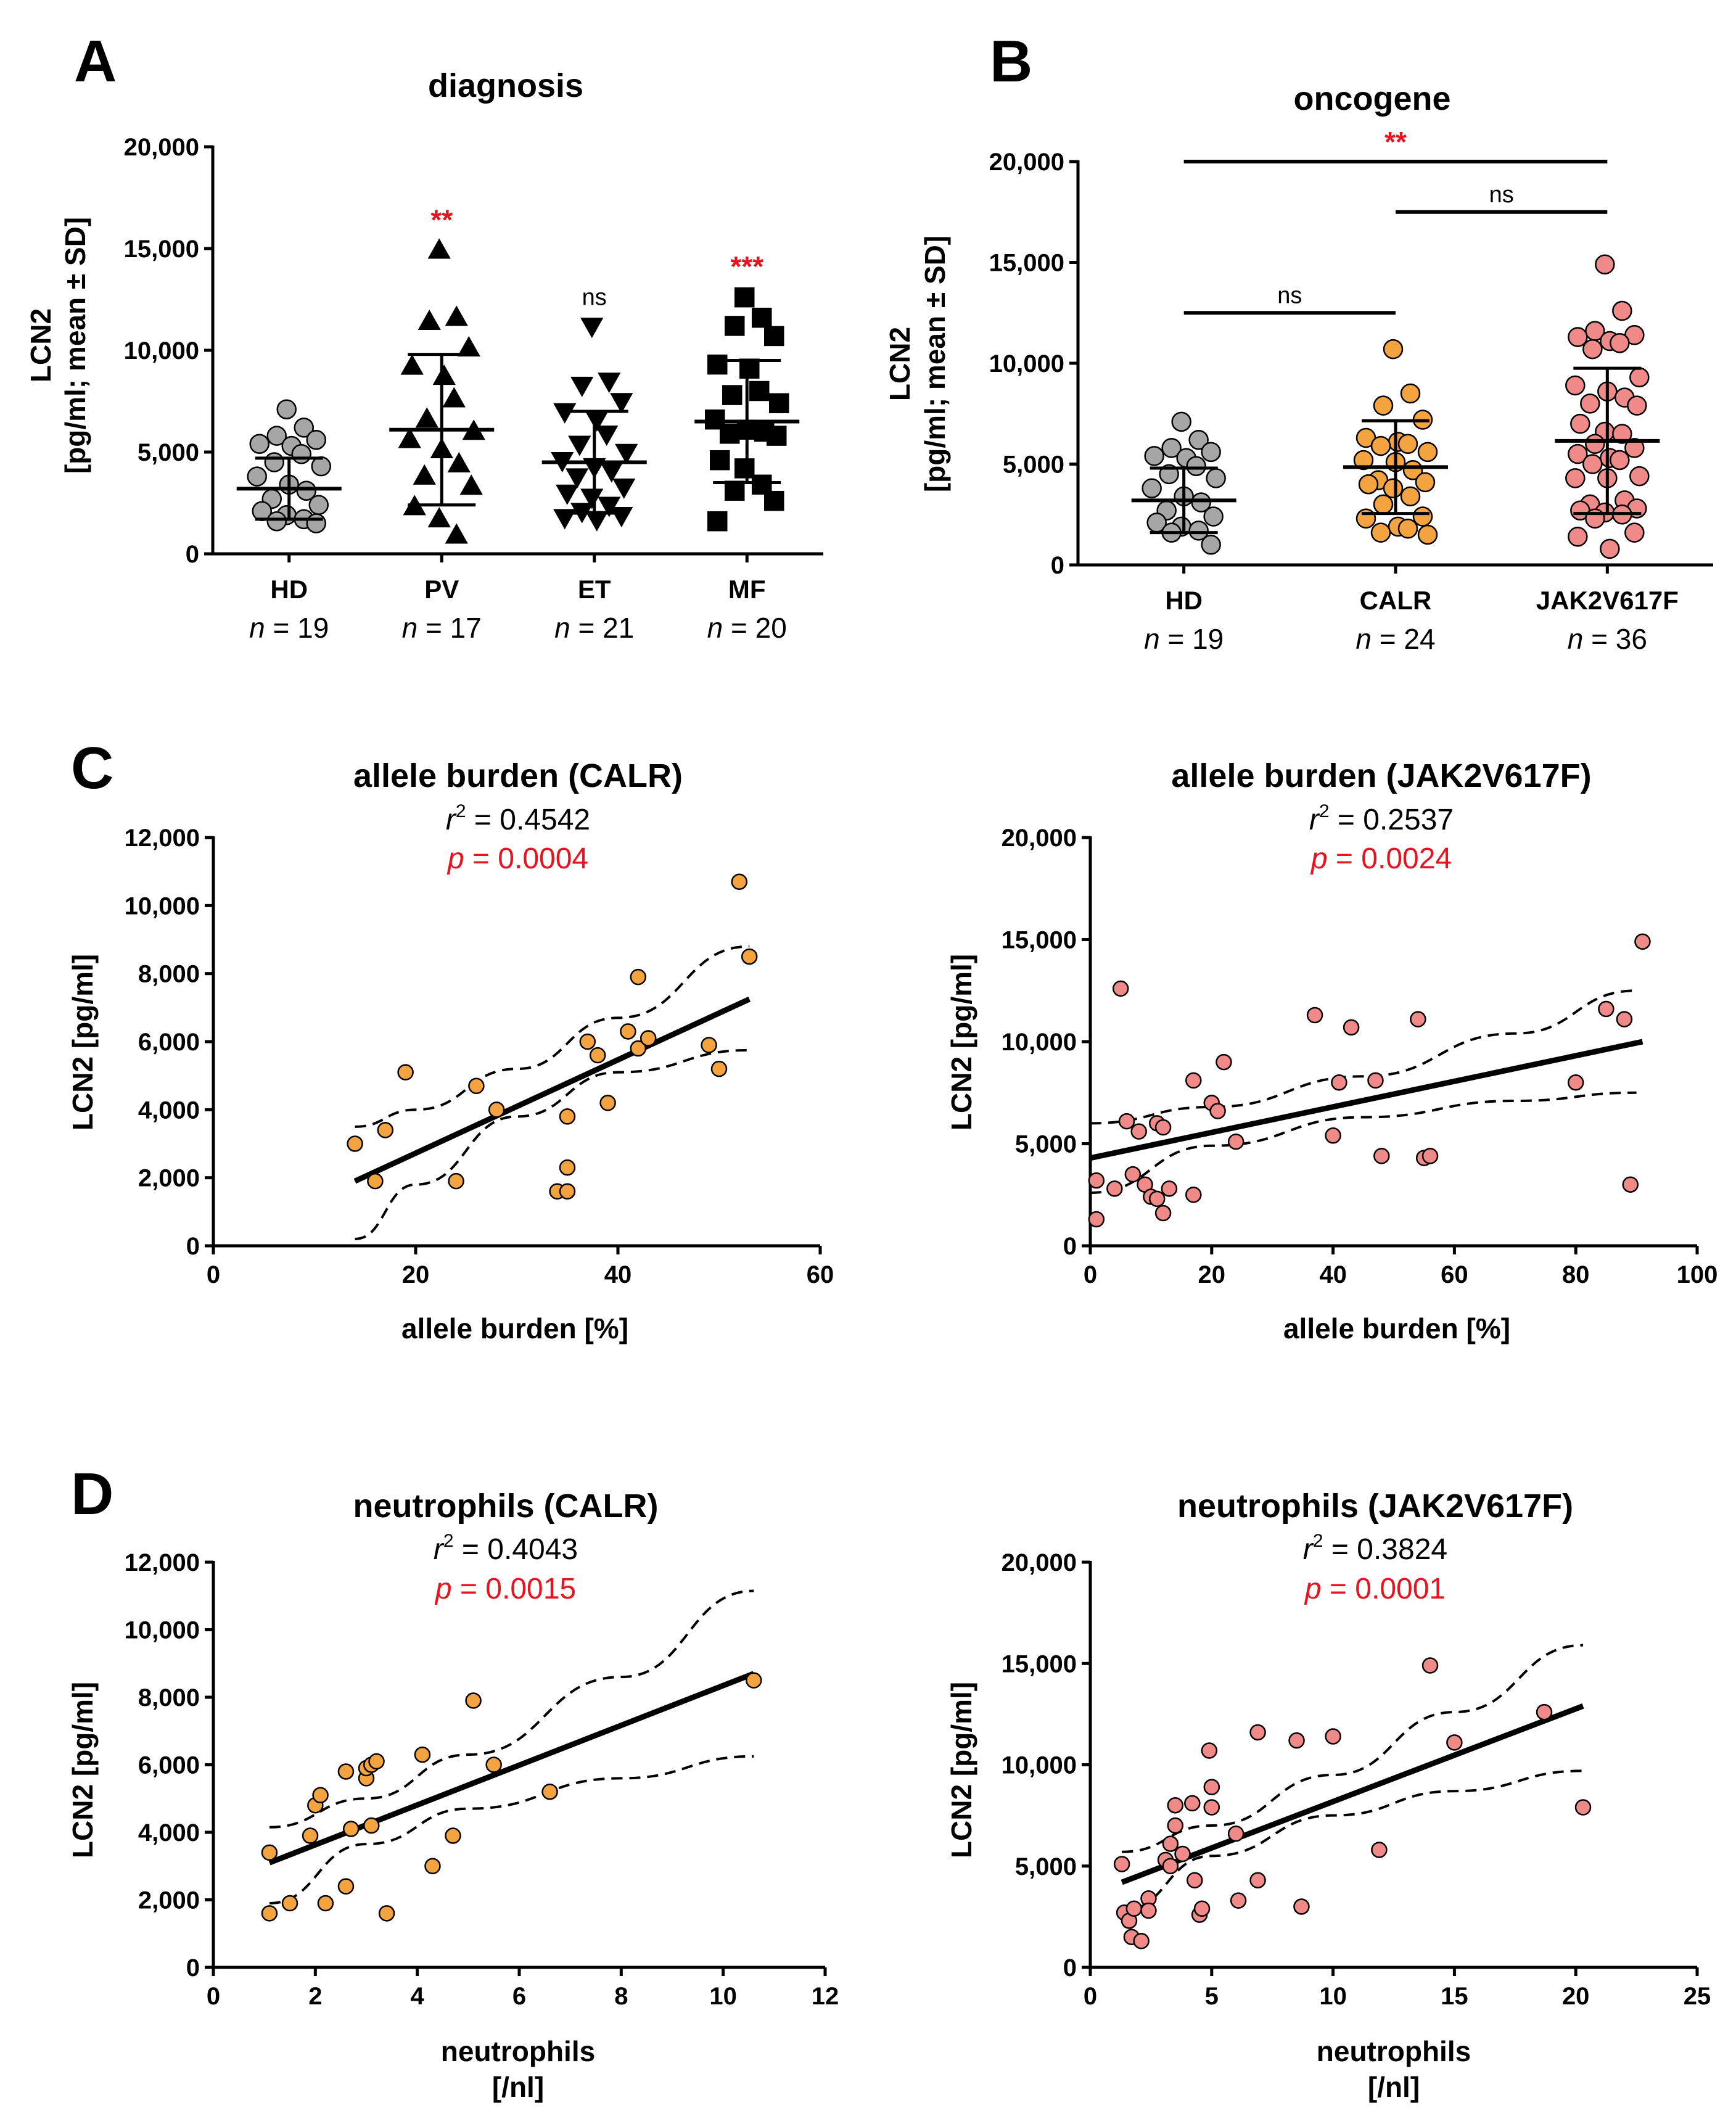 The width and height of the screenshot is (1736, 2116). What do you see at coordinates (1396, 1328) in the screenshot?
I see `panel-c2-xlabel: allele burden [%]` at bounding box center [1396, 1328].